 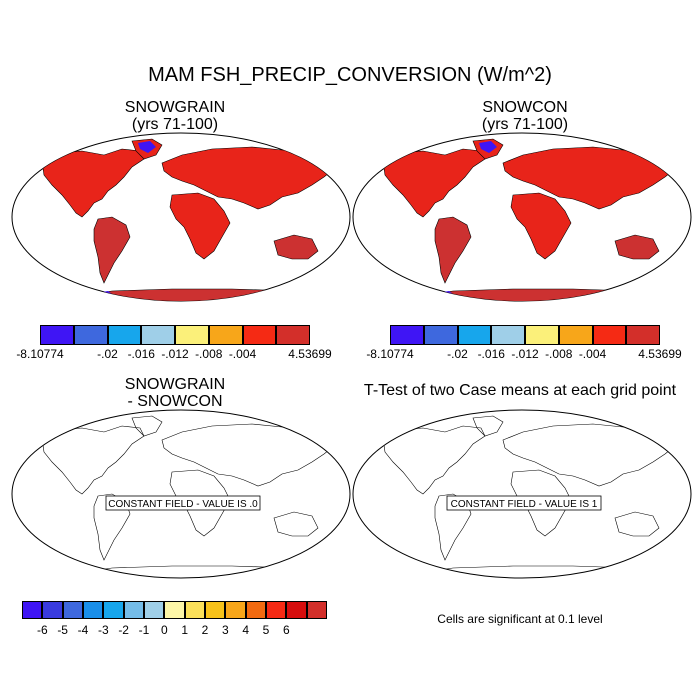 What do you see at coordinates (520, 619) in the screenshot?
I see `significance-note: Cells are significant at 0.1 level` at bounding box center [520, 619].